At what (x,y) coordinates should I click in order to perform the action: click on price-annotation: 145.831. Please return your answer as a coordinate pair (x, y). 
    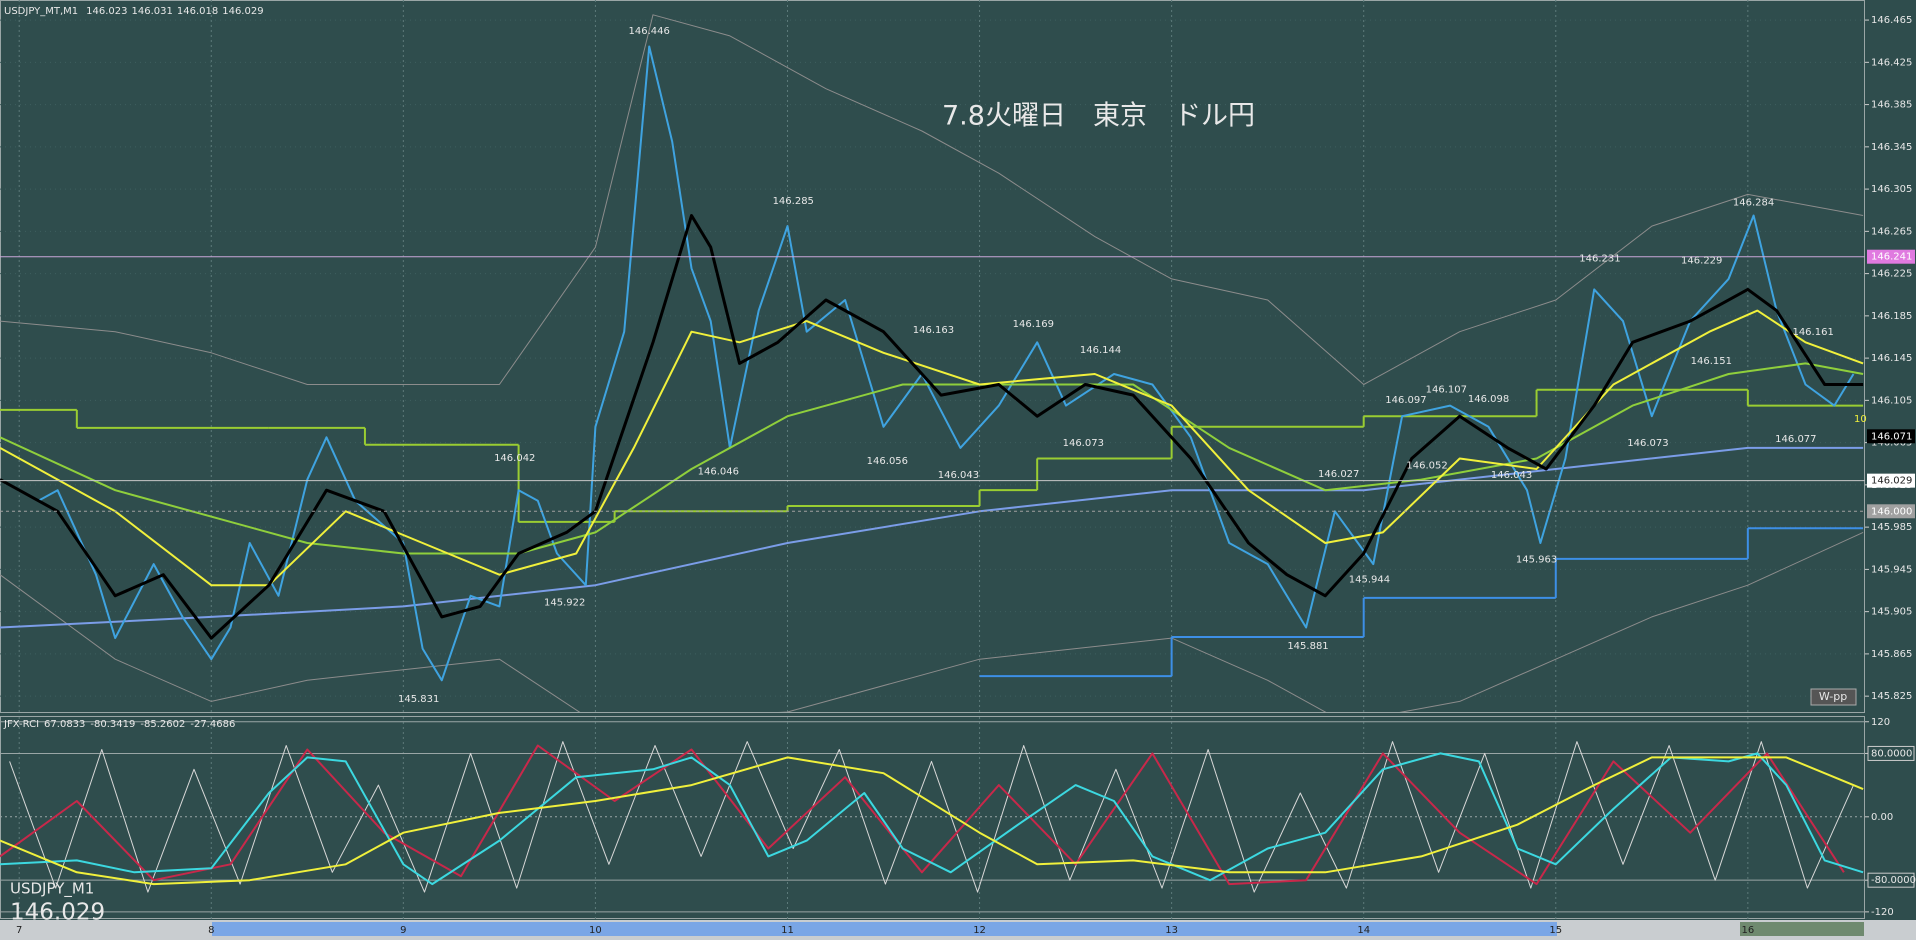
    Looking at the image, I should click on (418, 699).